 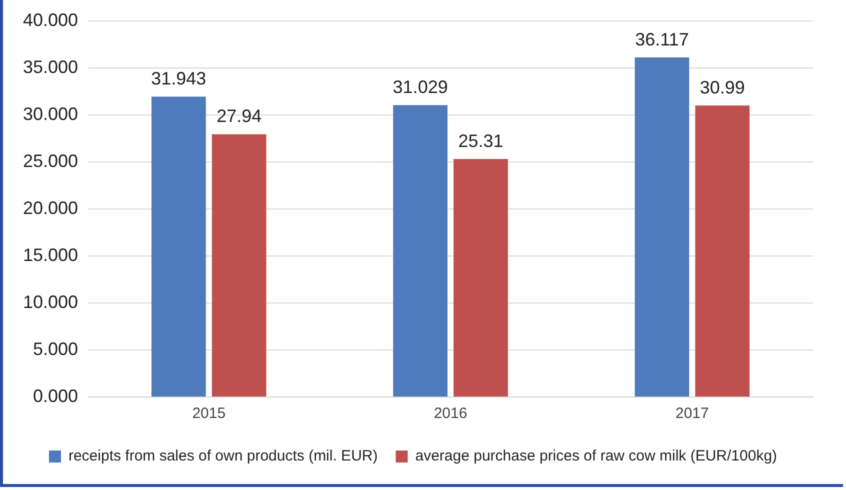 What do you see at coordinates (420, 87) in the screenshot?
I see `data-label: 31.029` at bounding box center [420, 87].